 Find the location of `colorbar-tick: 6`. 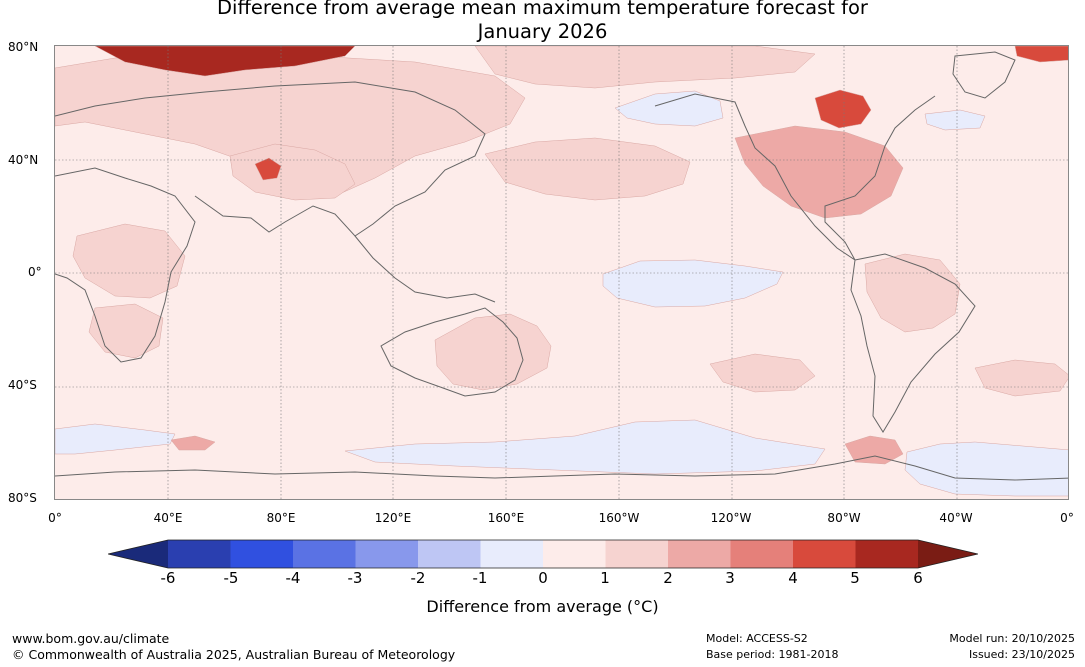

colorbar-tick: 6 is located at coordinates (918, 578).